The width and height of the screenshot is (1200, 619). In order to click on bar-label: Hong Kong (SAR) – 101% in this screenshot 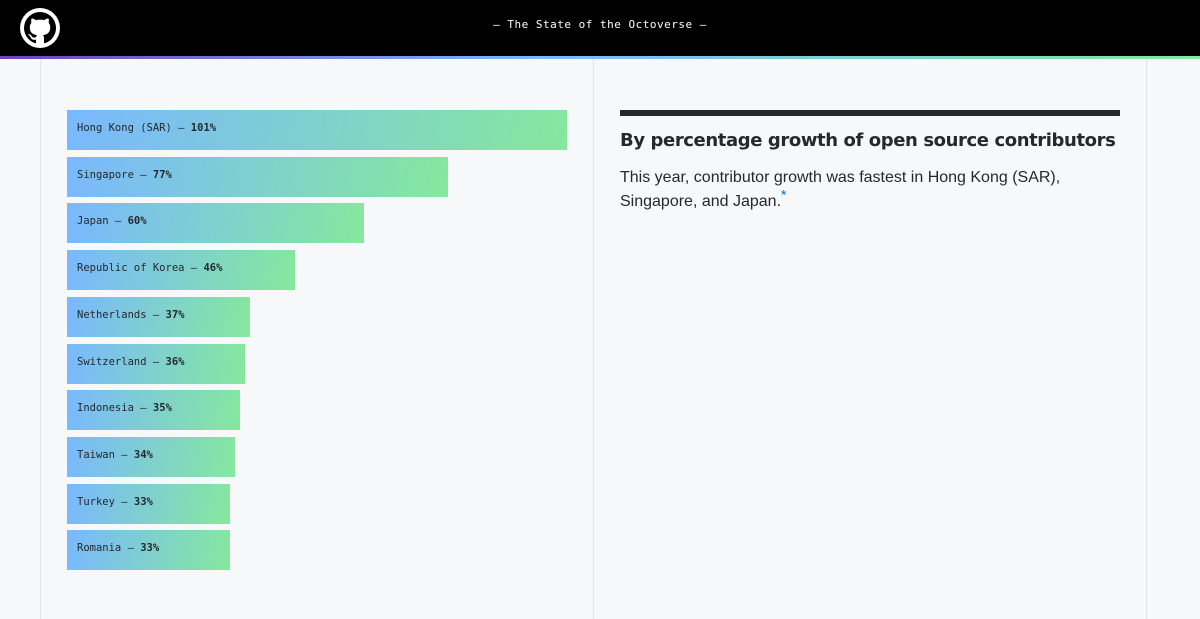, I will do `click(146, 128)`.